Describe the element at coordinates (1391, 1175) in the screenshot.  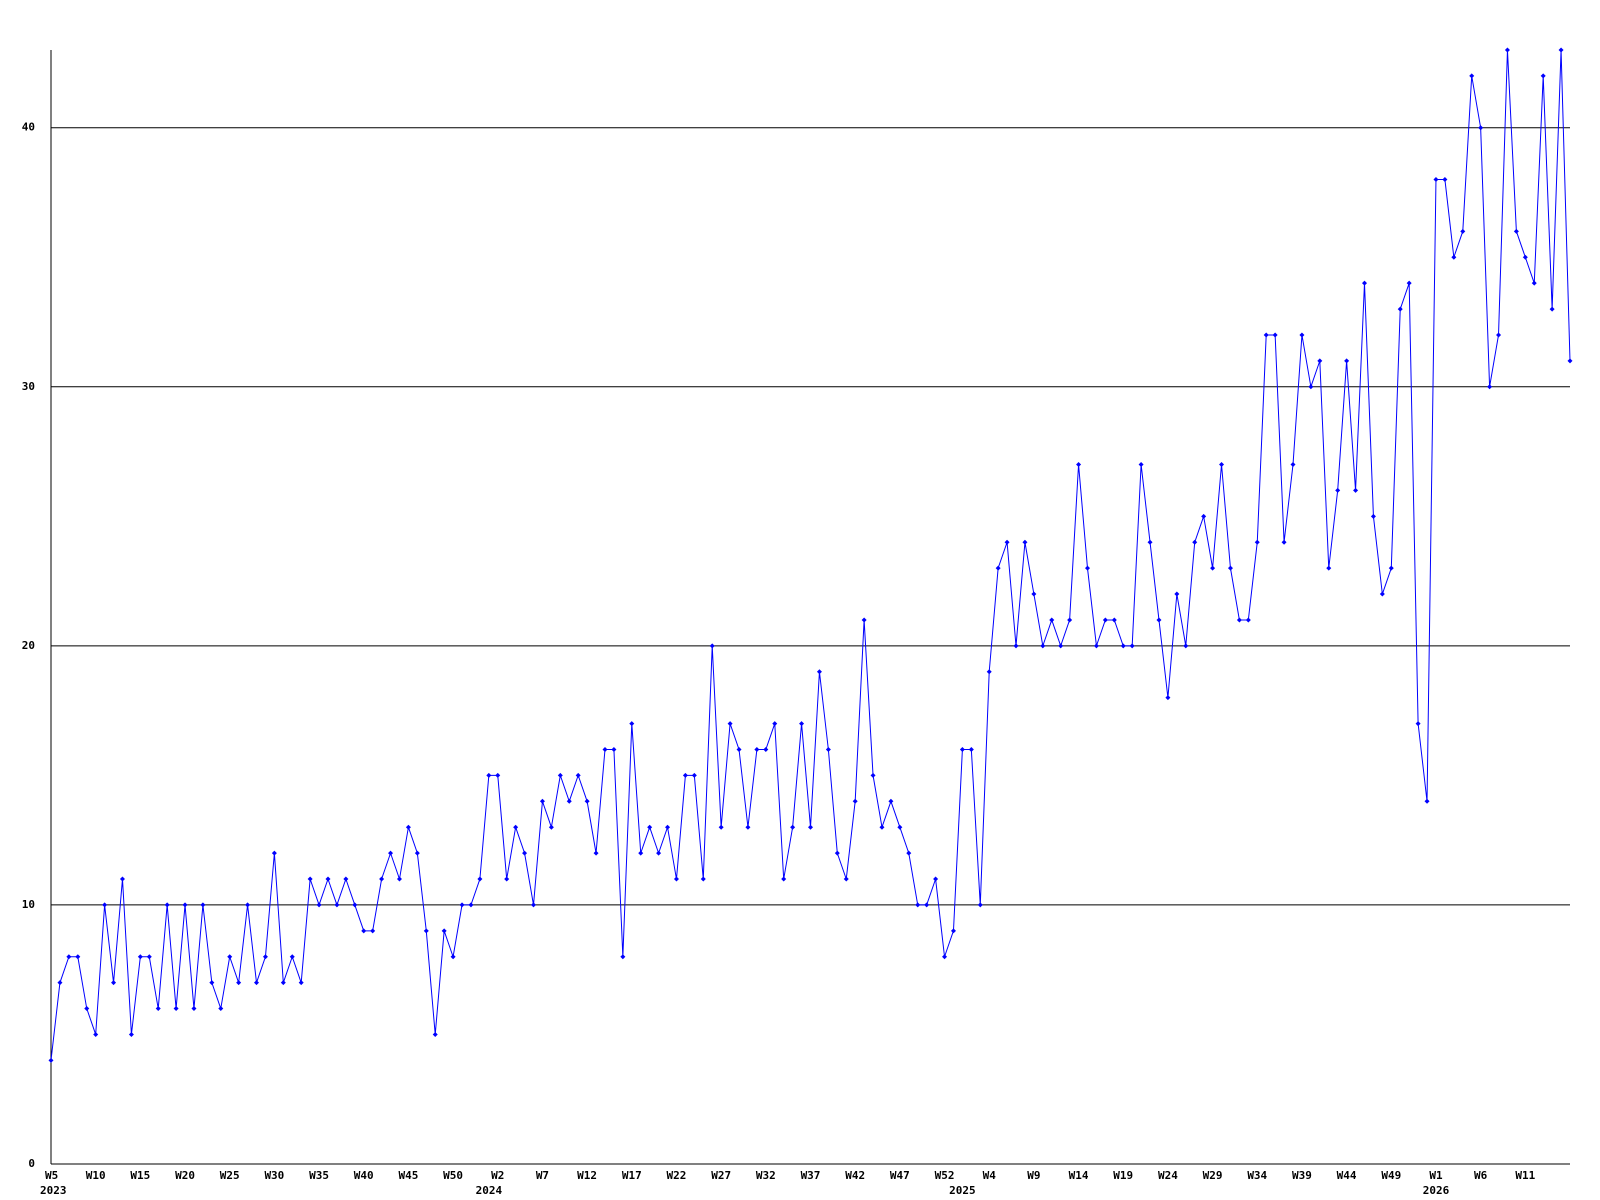
I see `x-tick-label: W49` at that location.